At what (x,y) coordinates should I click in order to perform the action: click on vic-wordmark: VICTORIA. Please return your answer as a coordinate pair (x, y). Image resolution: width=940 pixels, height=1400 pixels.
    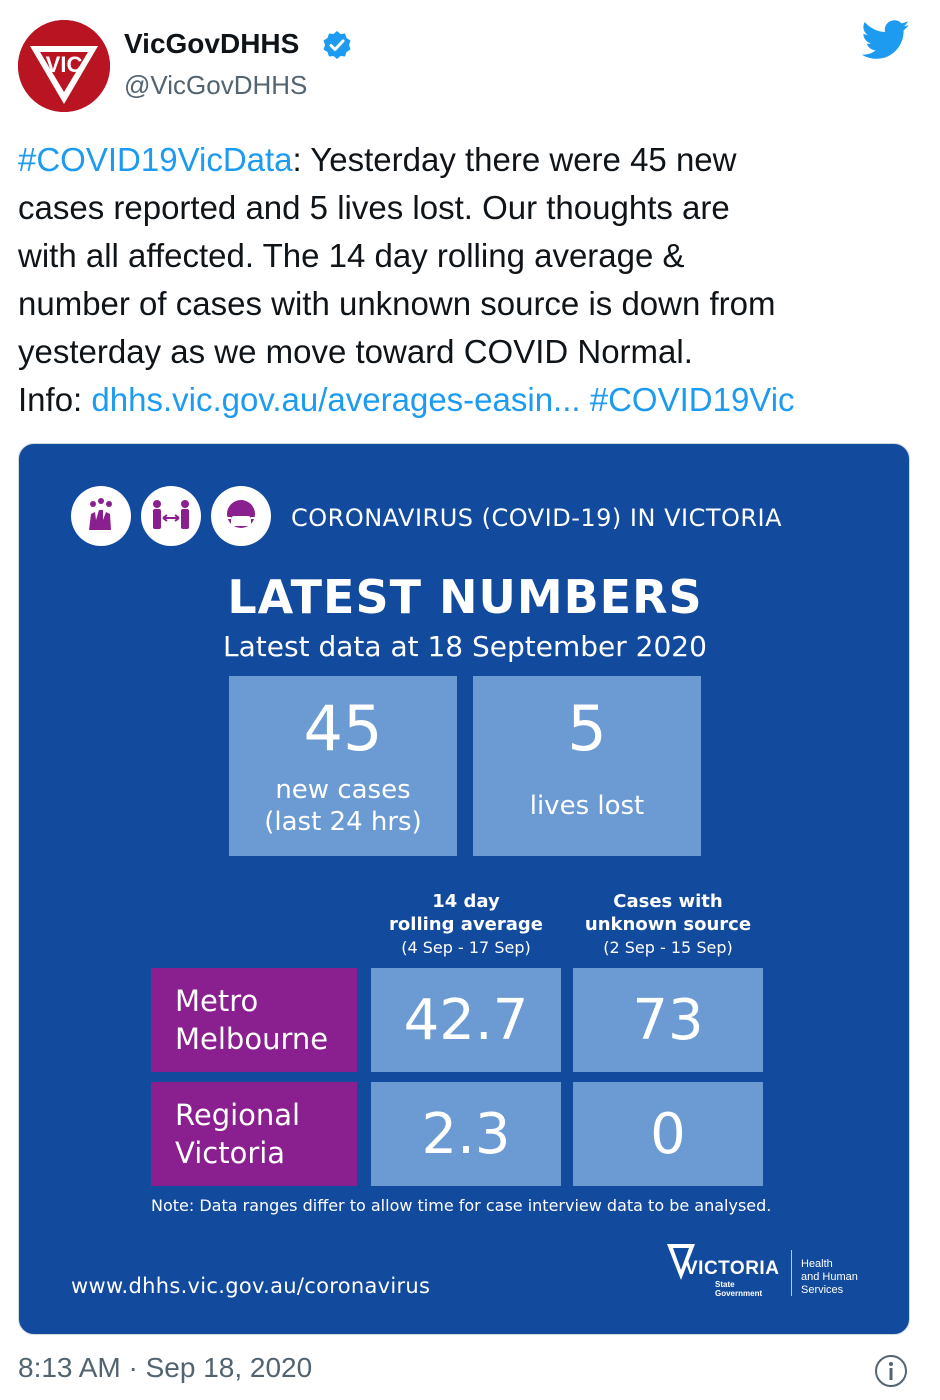
    Looking at the image, I should click on (732, 1268).